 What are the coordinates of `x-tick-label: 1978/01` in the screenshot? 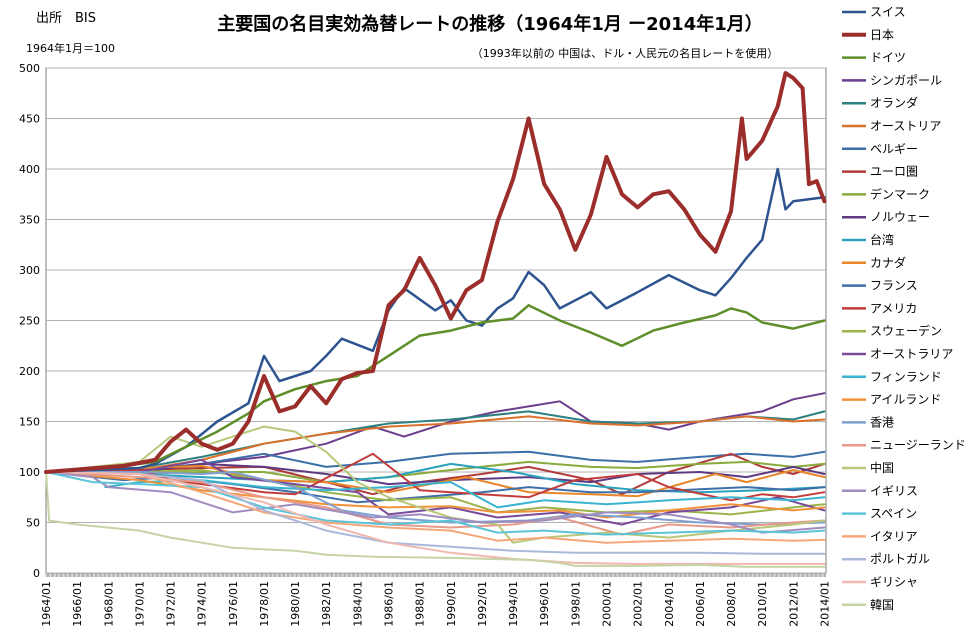 It's located at (264, 604).